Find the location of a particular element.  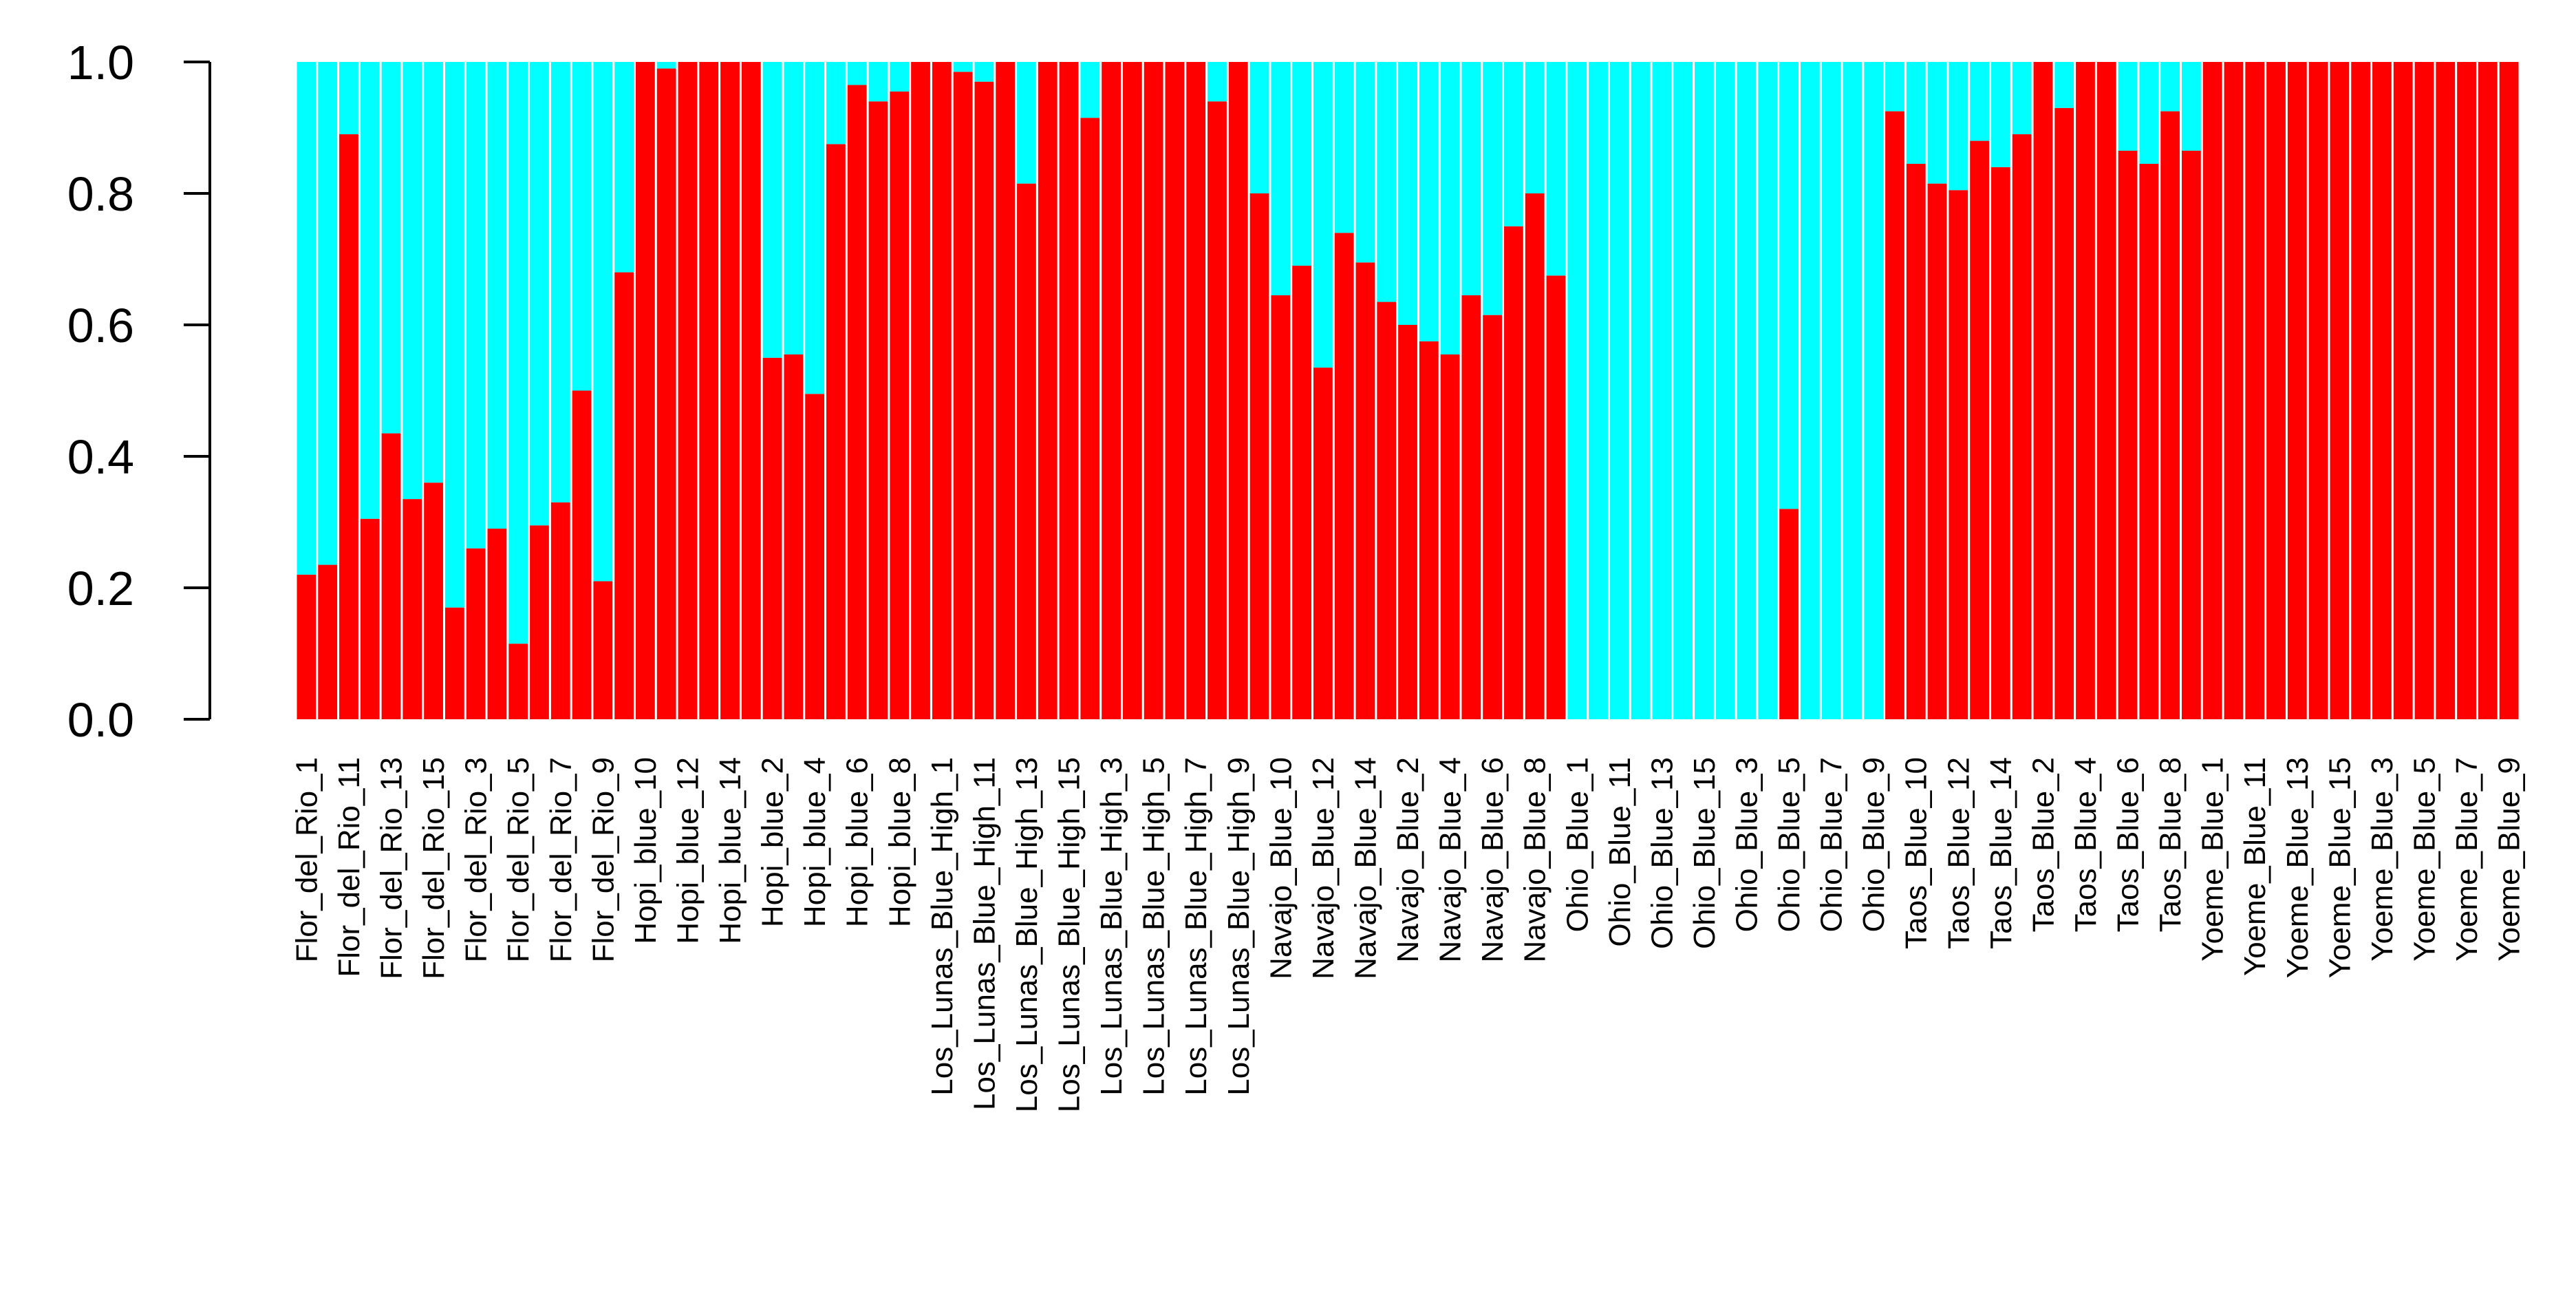

x-tick-label: Los_Lunas_Blue_High_11 is located at coordinates (984, 934).